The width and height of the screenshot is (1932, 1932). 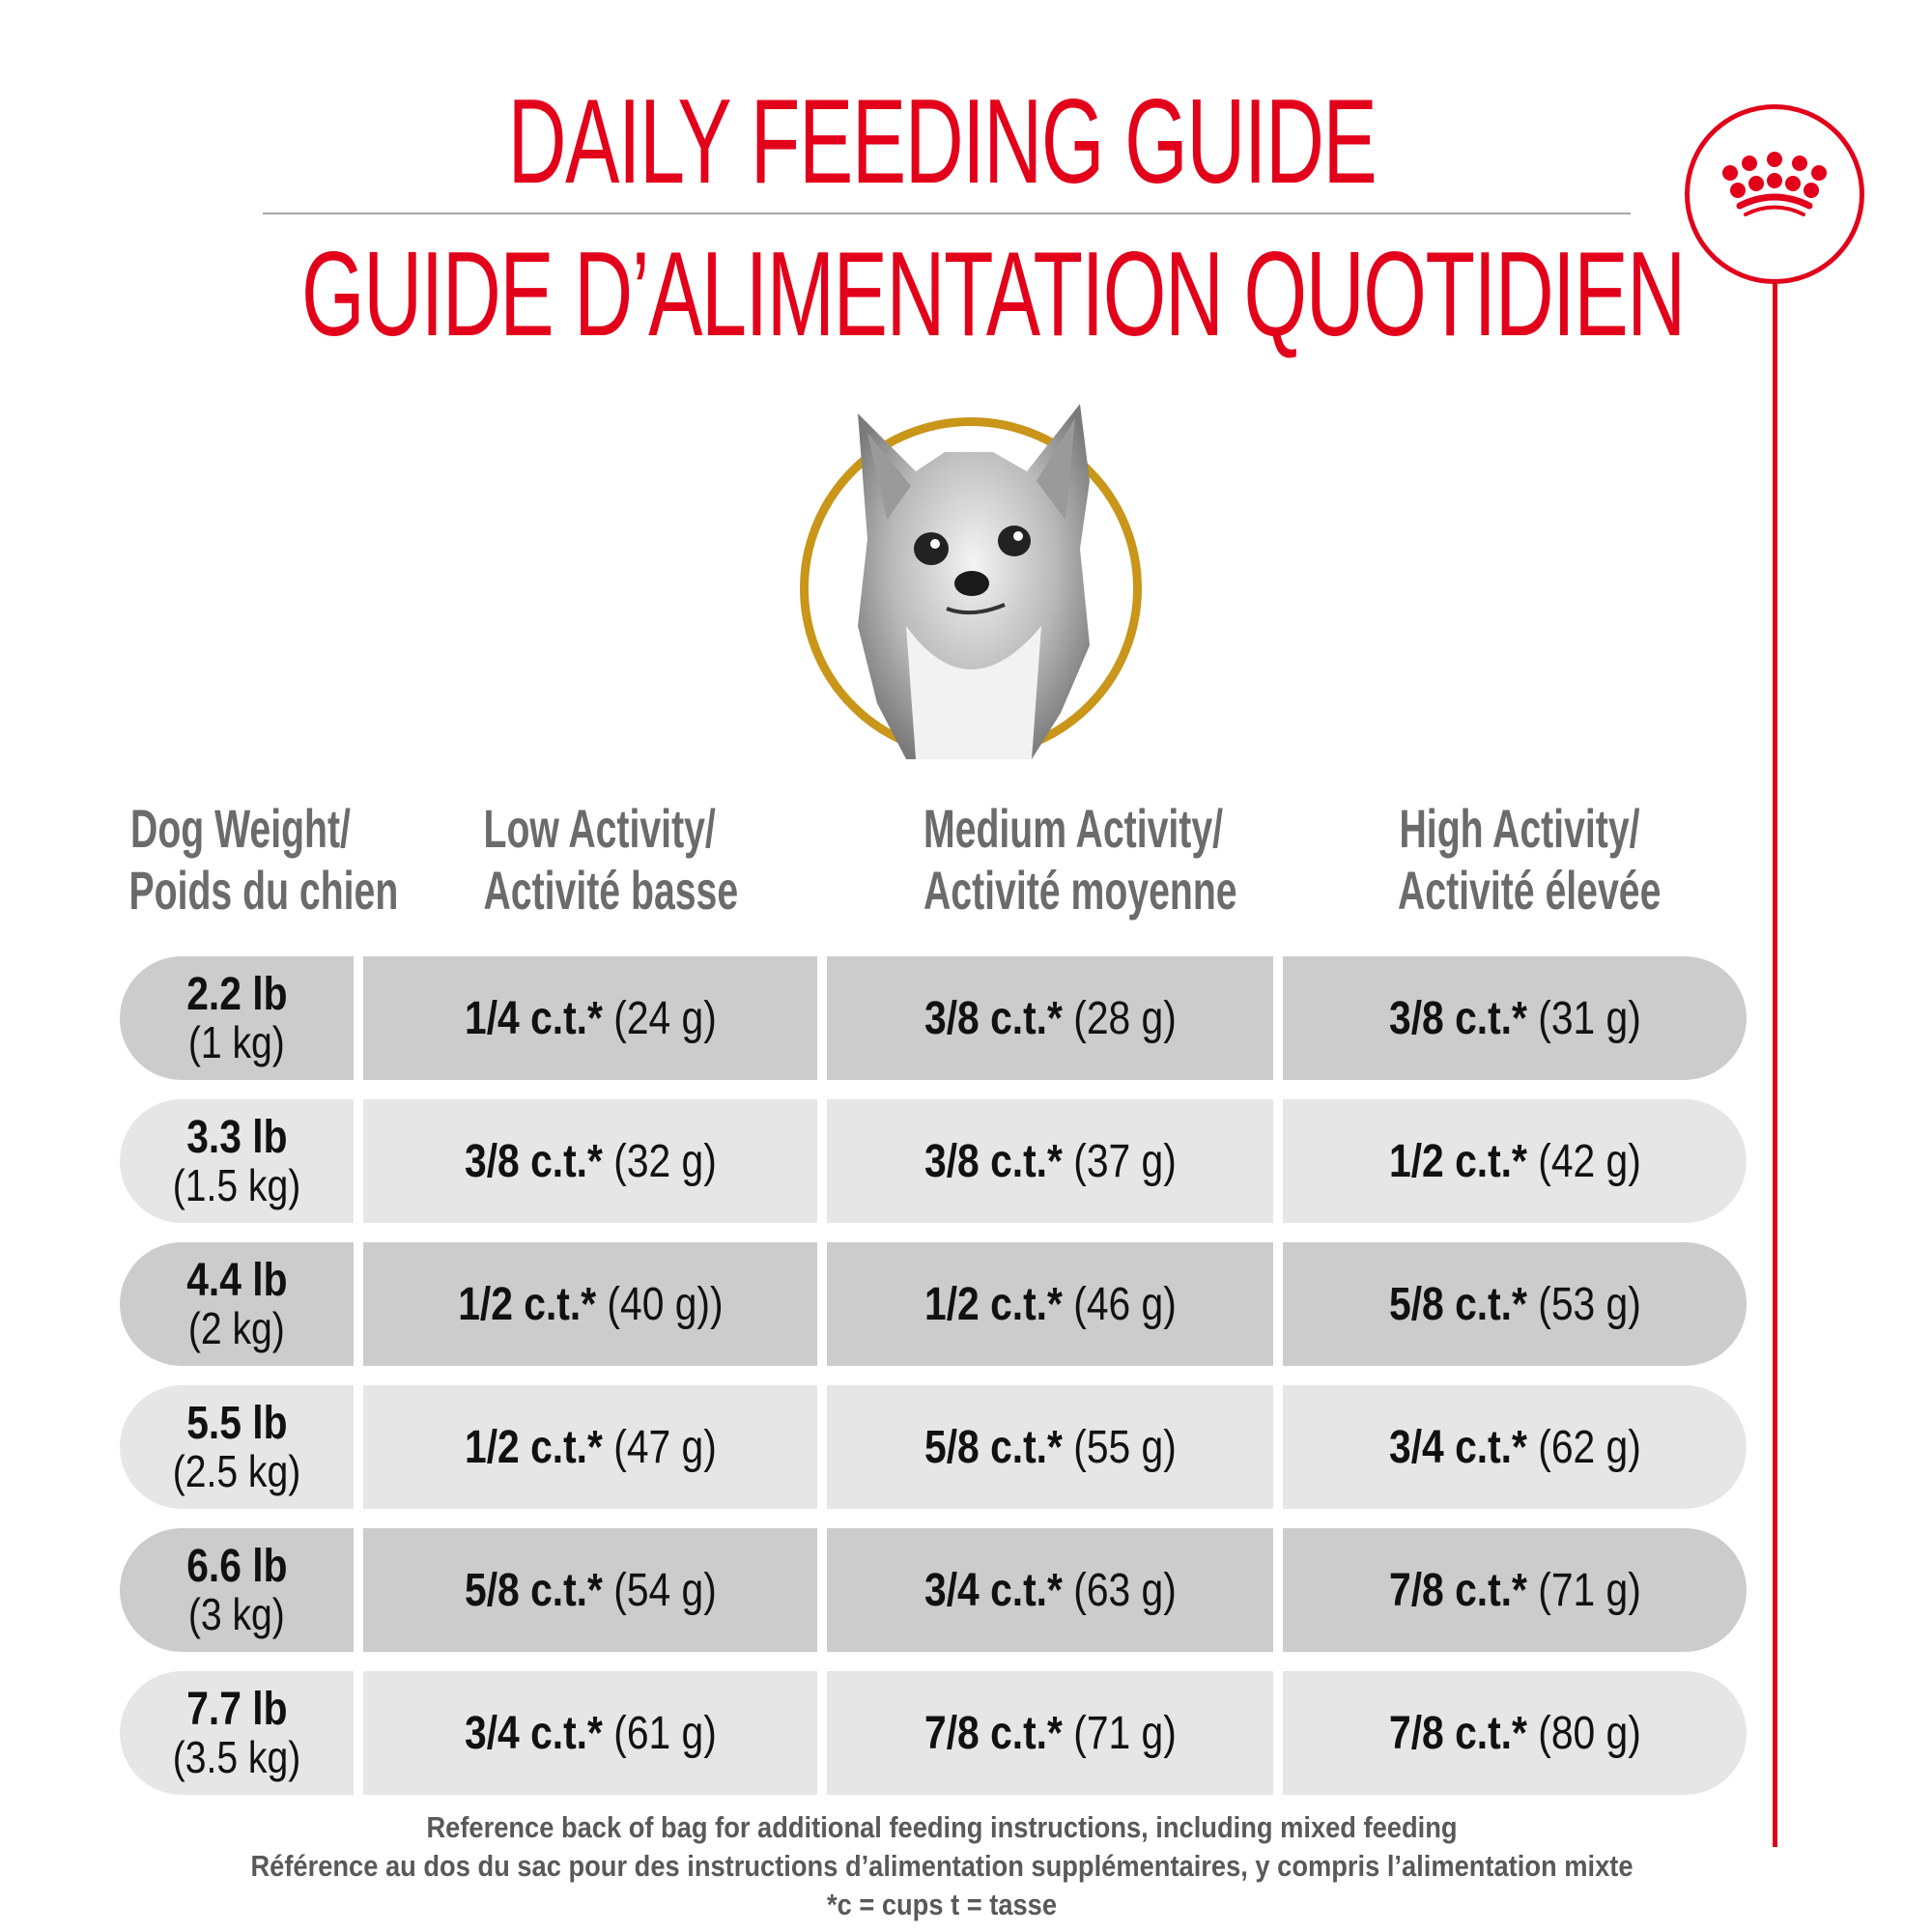 I want to click on weight-lb: 2.2 lb, so click(x=236, y=995).